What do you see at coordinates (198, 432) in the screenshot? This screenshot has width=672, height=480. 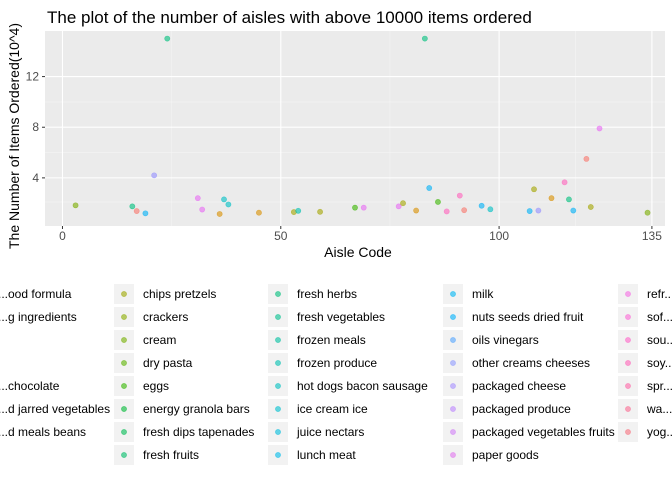 I see `legend-label: fresh dips tapenades` at bounding box center [198, 432].